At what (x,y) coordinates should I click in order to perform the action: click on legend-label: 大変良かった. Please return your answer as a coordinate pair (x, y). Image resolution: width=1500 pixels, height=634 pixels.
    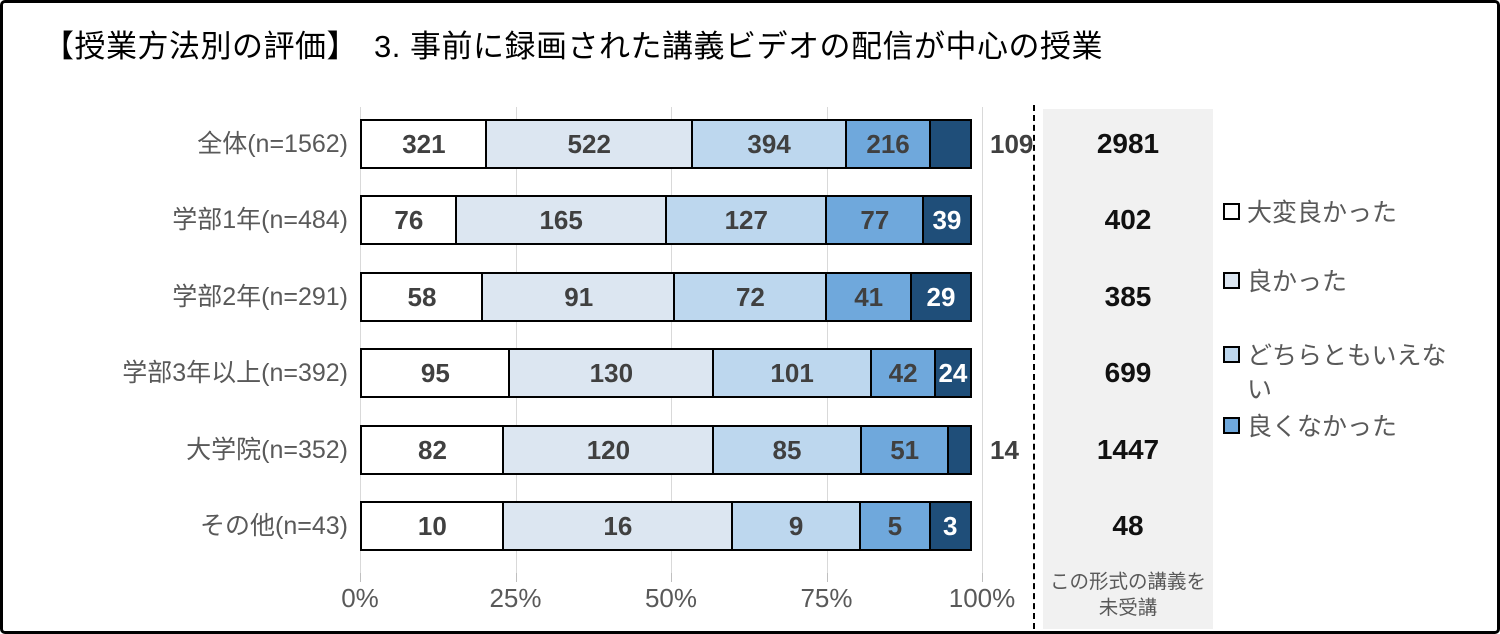
    Looking at the image, I should click on (1322, 213).